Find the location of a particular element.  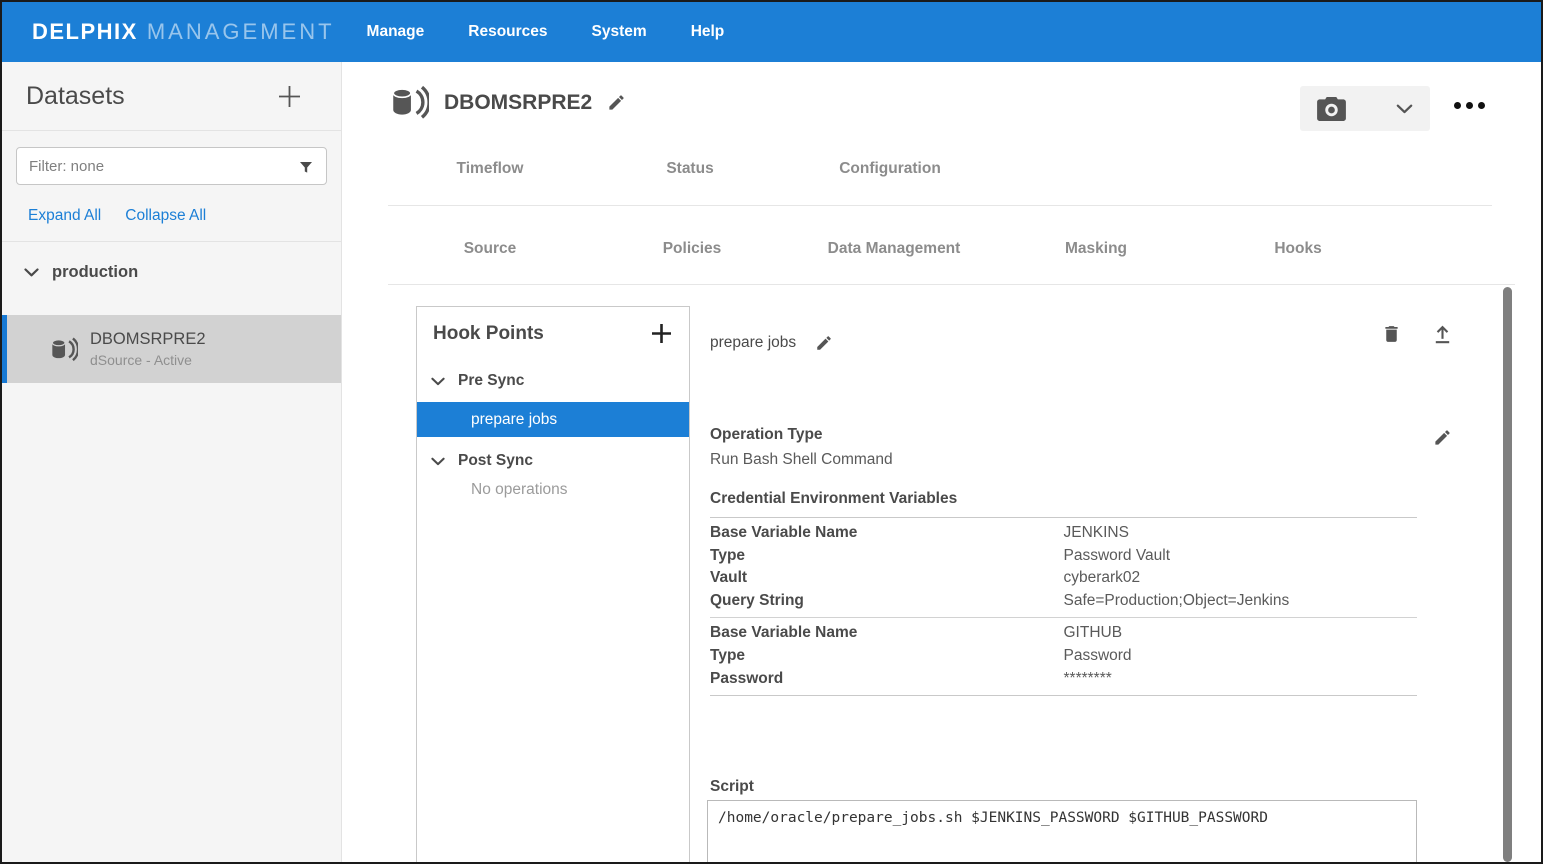

page-title-row: DBOMSRPRE2 is located at coordinates (508, 102).